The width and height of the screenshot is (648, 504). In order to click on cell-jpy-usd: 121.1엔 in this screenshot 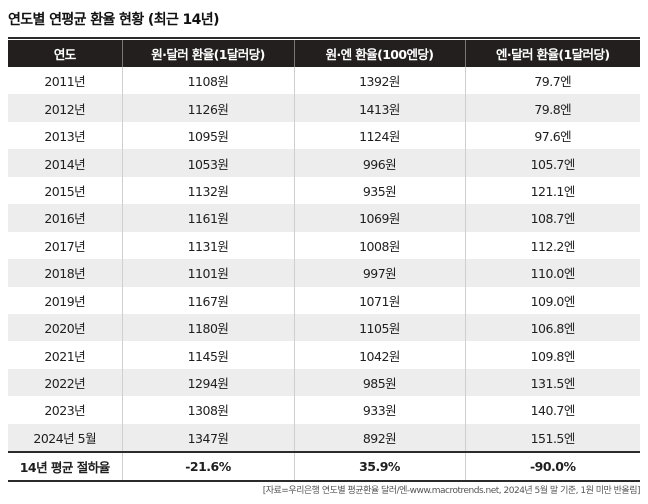, I will do `click(552, 190)`.